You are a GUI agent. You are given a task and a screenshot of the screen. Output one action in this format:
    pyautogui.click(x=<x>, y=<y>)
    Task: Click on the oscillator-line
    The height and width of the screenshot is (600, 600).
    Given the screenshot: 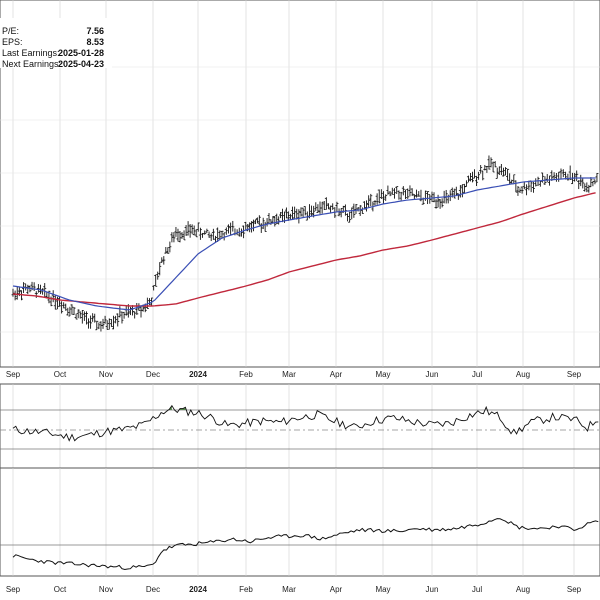 What is the action you would take?
    pyautogui.click(x=305, y=423)
    